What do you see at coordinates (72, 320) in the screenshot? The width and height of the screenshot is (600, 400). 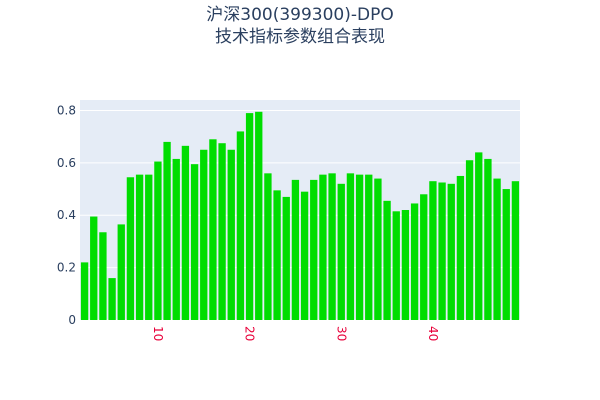 I see `y-tick-label: 0` at bounding box center [72, 320].